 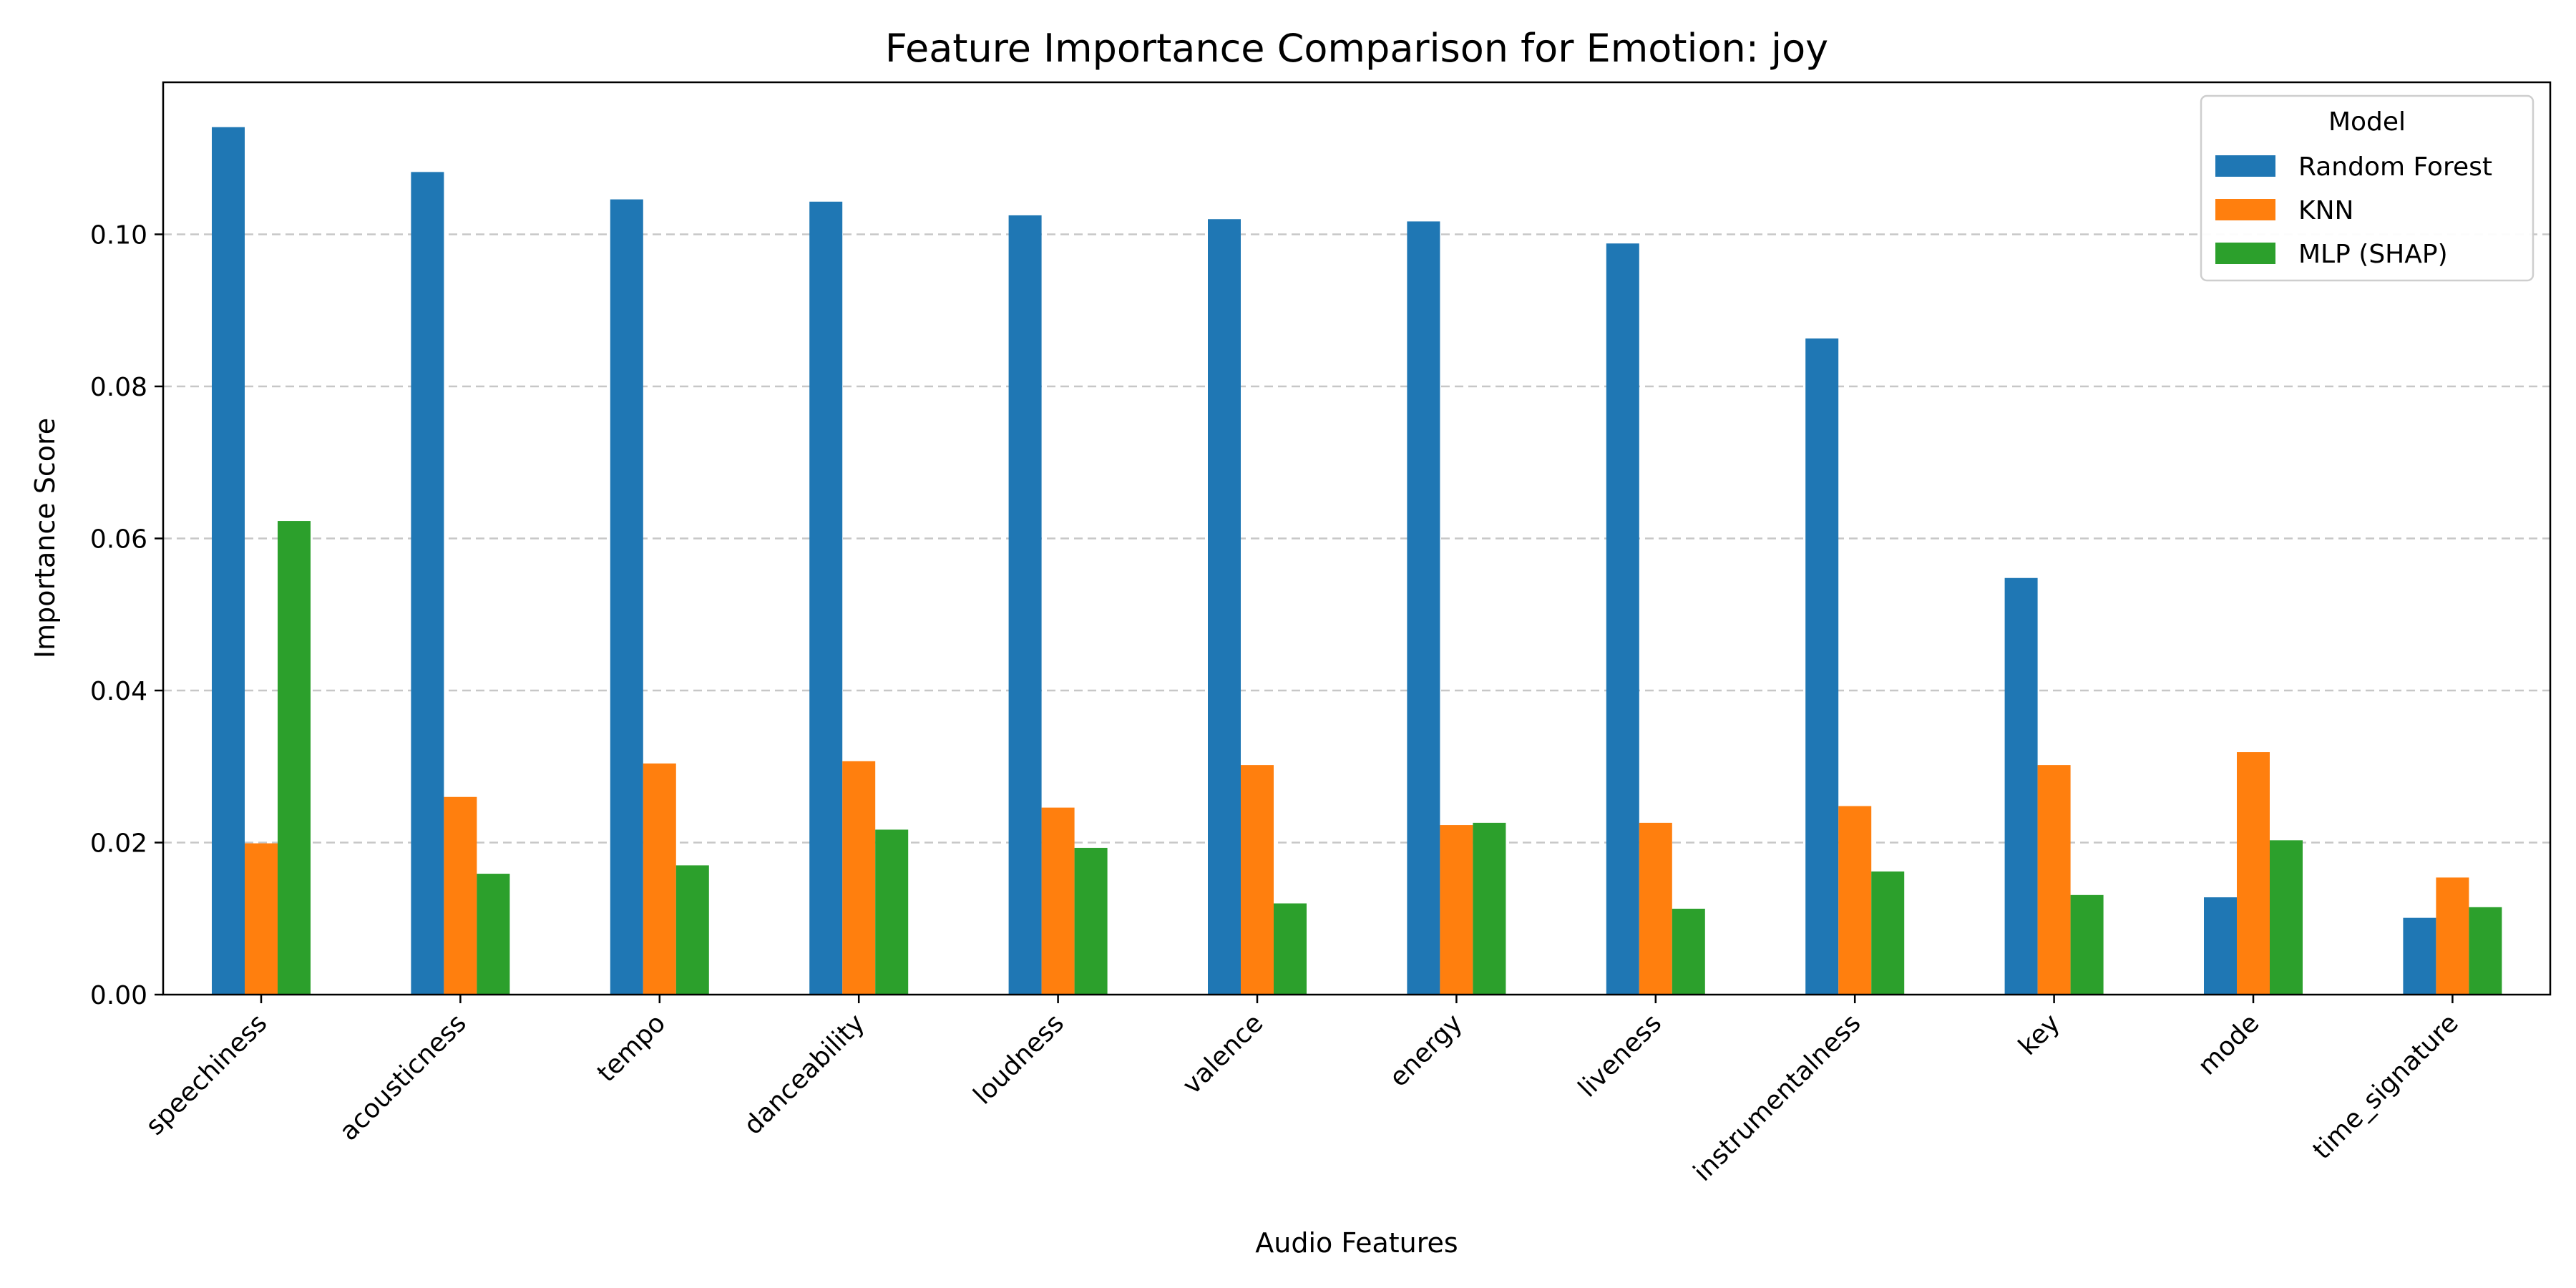 I want to click on legend: Model Random Forest KNN MLP (SHAP), so click(x=2367, y=188).